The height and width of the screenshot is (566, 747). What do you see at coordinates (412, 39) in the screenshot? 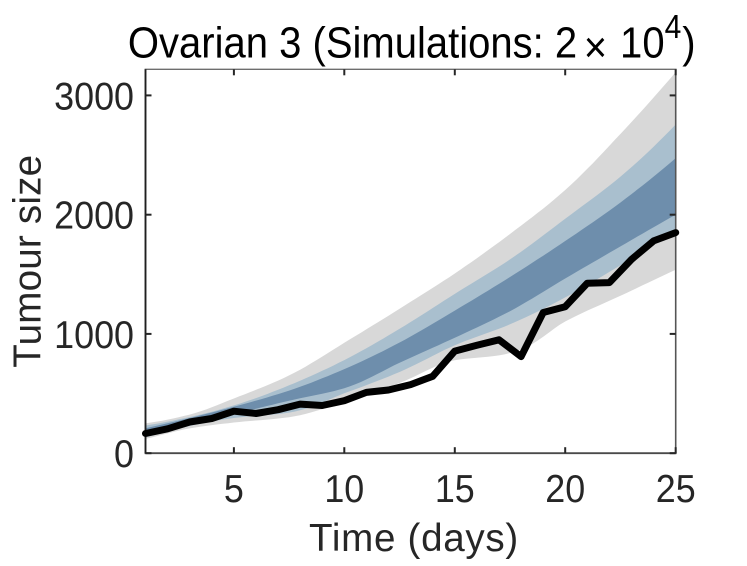
I see `svg-text:Ovarian 3 (Simulations: 2 × 10: Ovarian 3 (Simulations: 2 × 104)` at bounding box center [412, 39].